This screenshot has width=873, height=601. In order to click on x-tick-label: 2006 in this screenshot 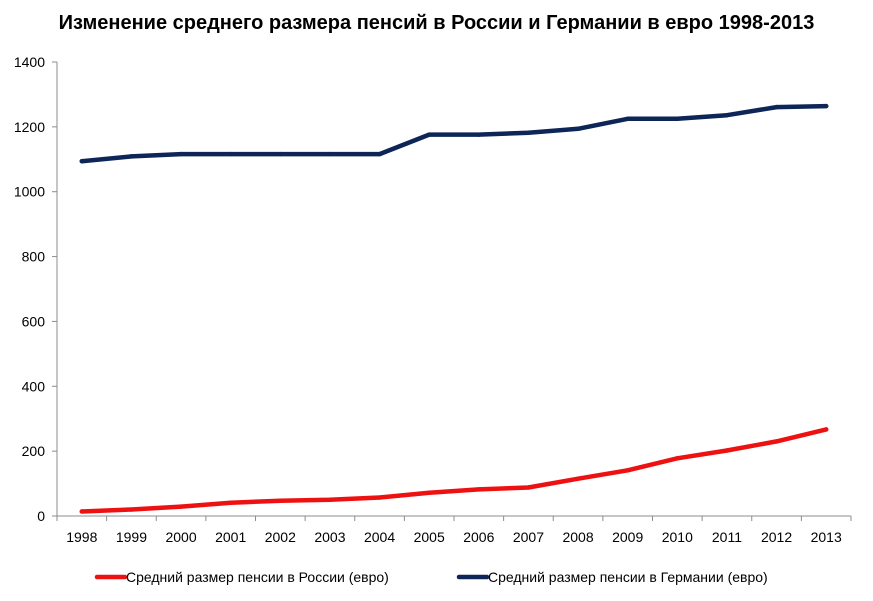, I will do `click(478, 537)`.